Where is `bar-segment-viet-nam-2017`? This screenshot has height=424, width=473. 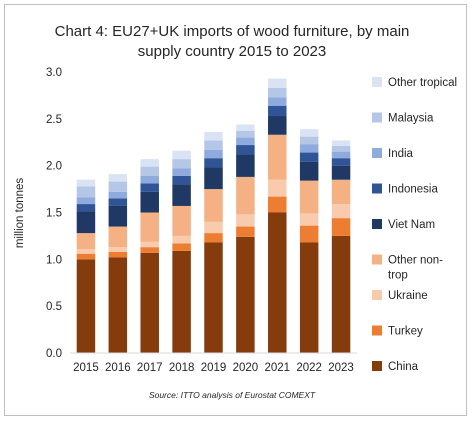 bar-segment-viet-nam-2017 is located at coordinates (149, 202).